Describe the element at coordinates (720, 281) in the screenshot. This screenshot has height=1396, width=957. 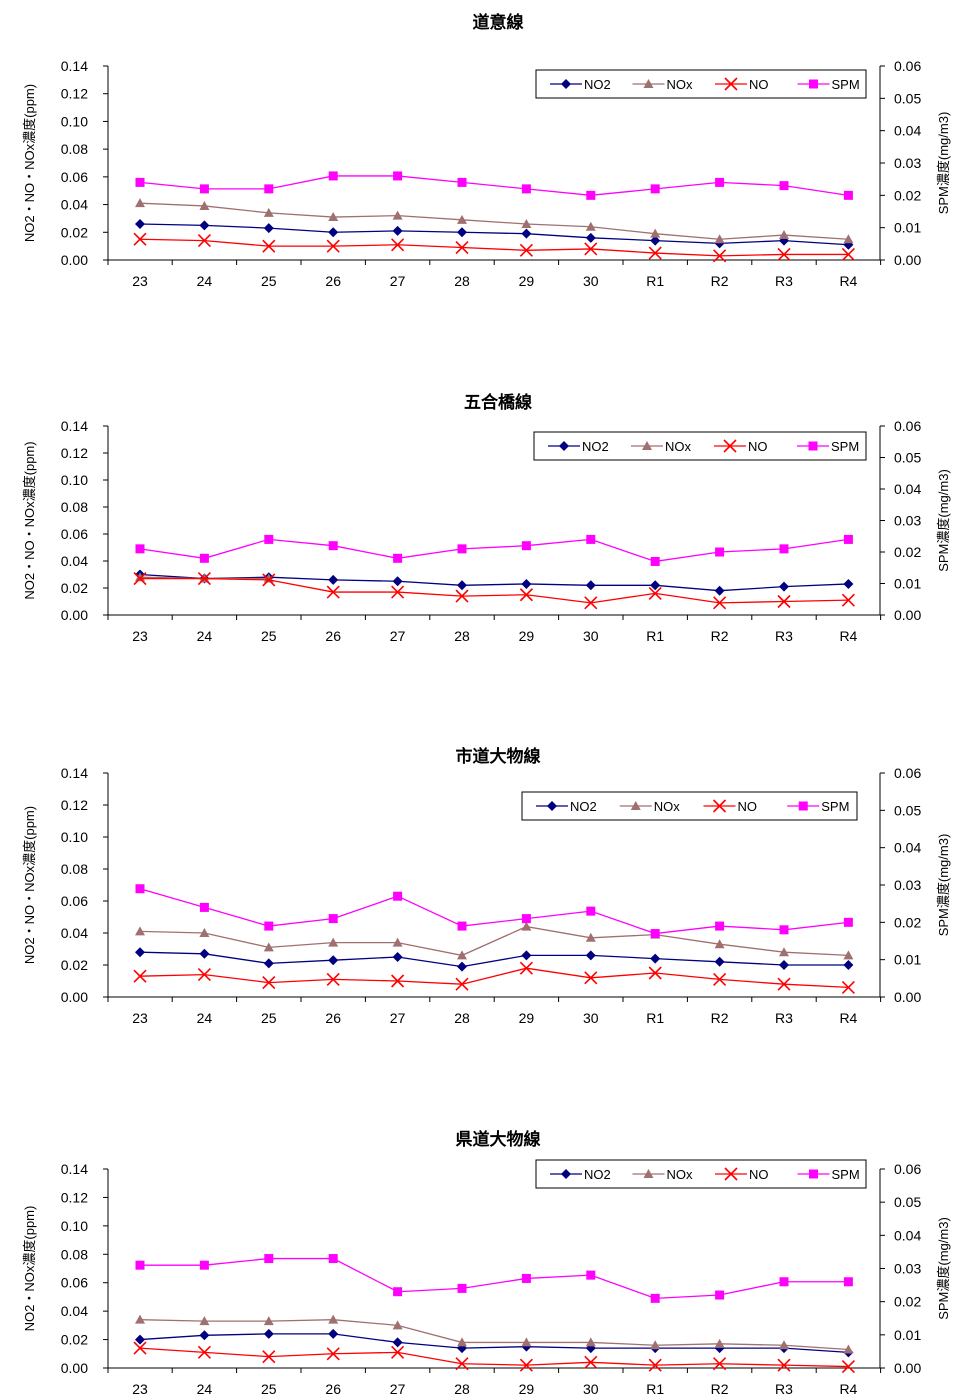
I see `x-tick-label: R2` at that location.